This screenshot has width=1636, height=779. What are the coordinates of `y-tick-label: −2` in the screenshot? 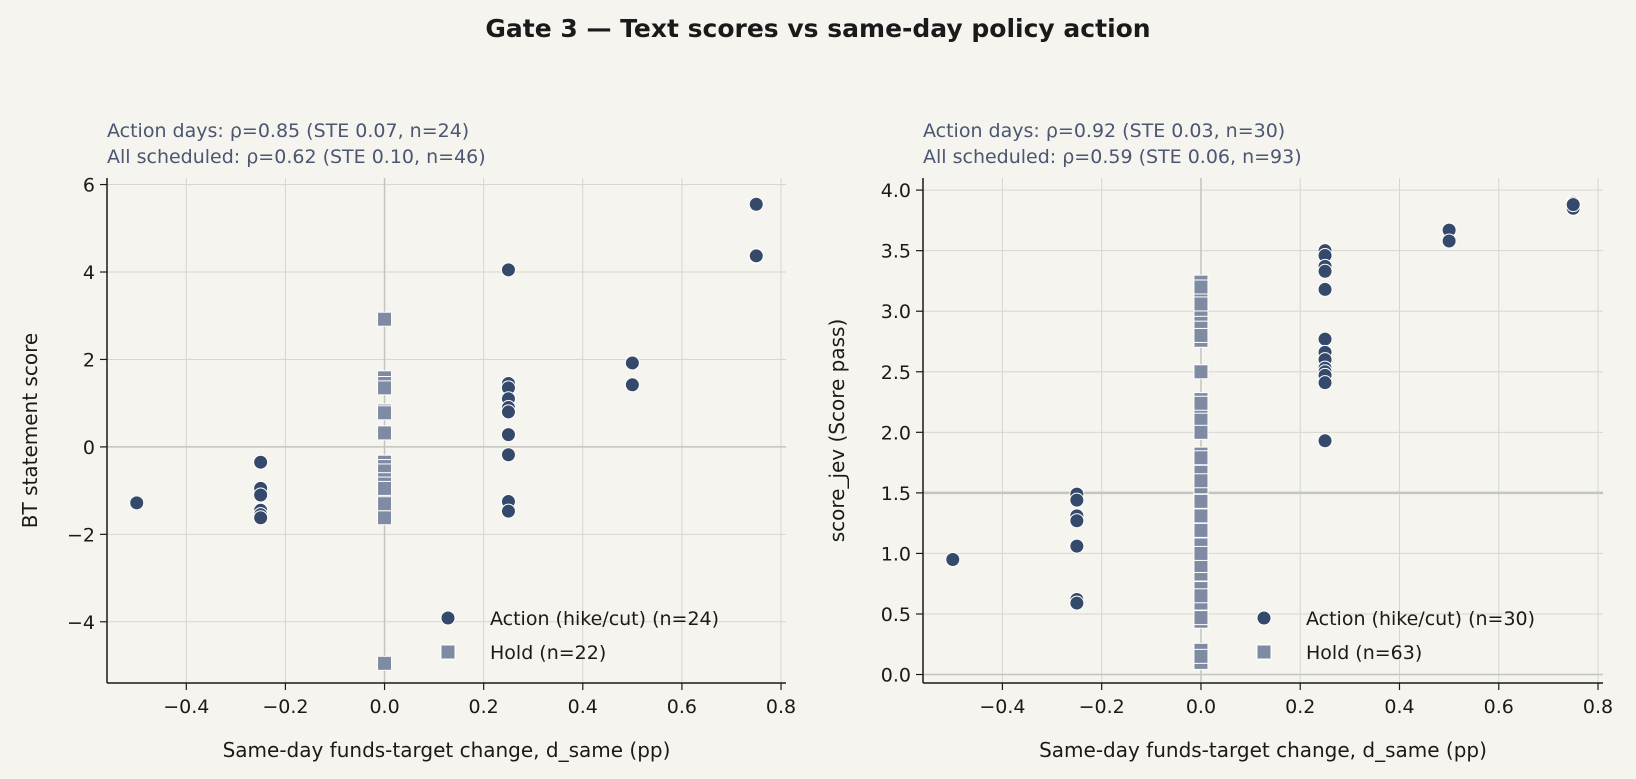 It's located at (81, 535).